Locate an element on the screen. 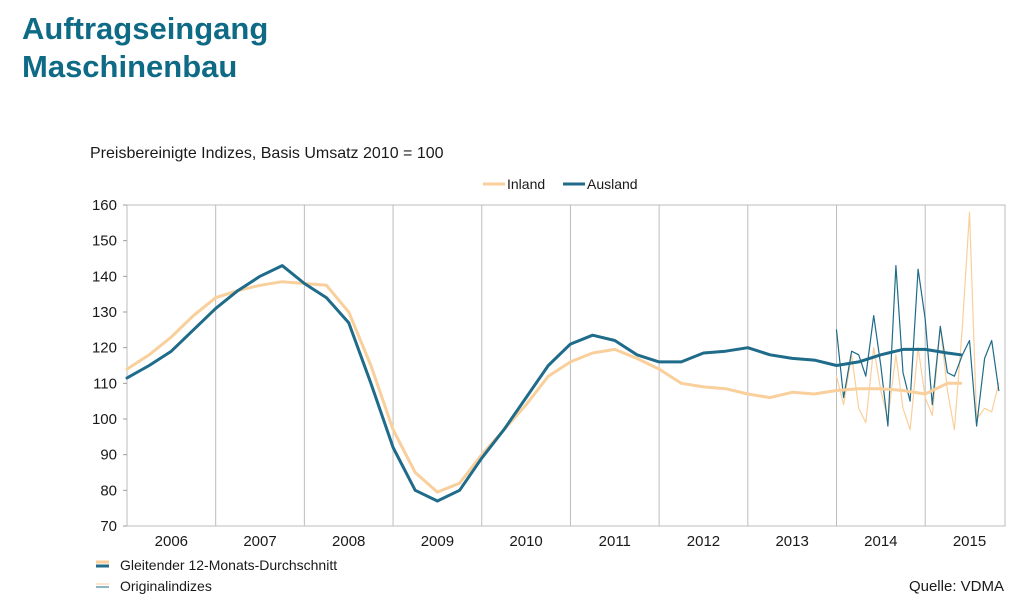  legend-inland-label: Inland is located at coordinates (526, 184).